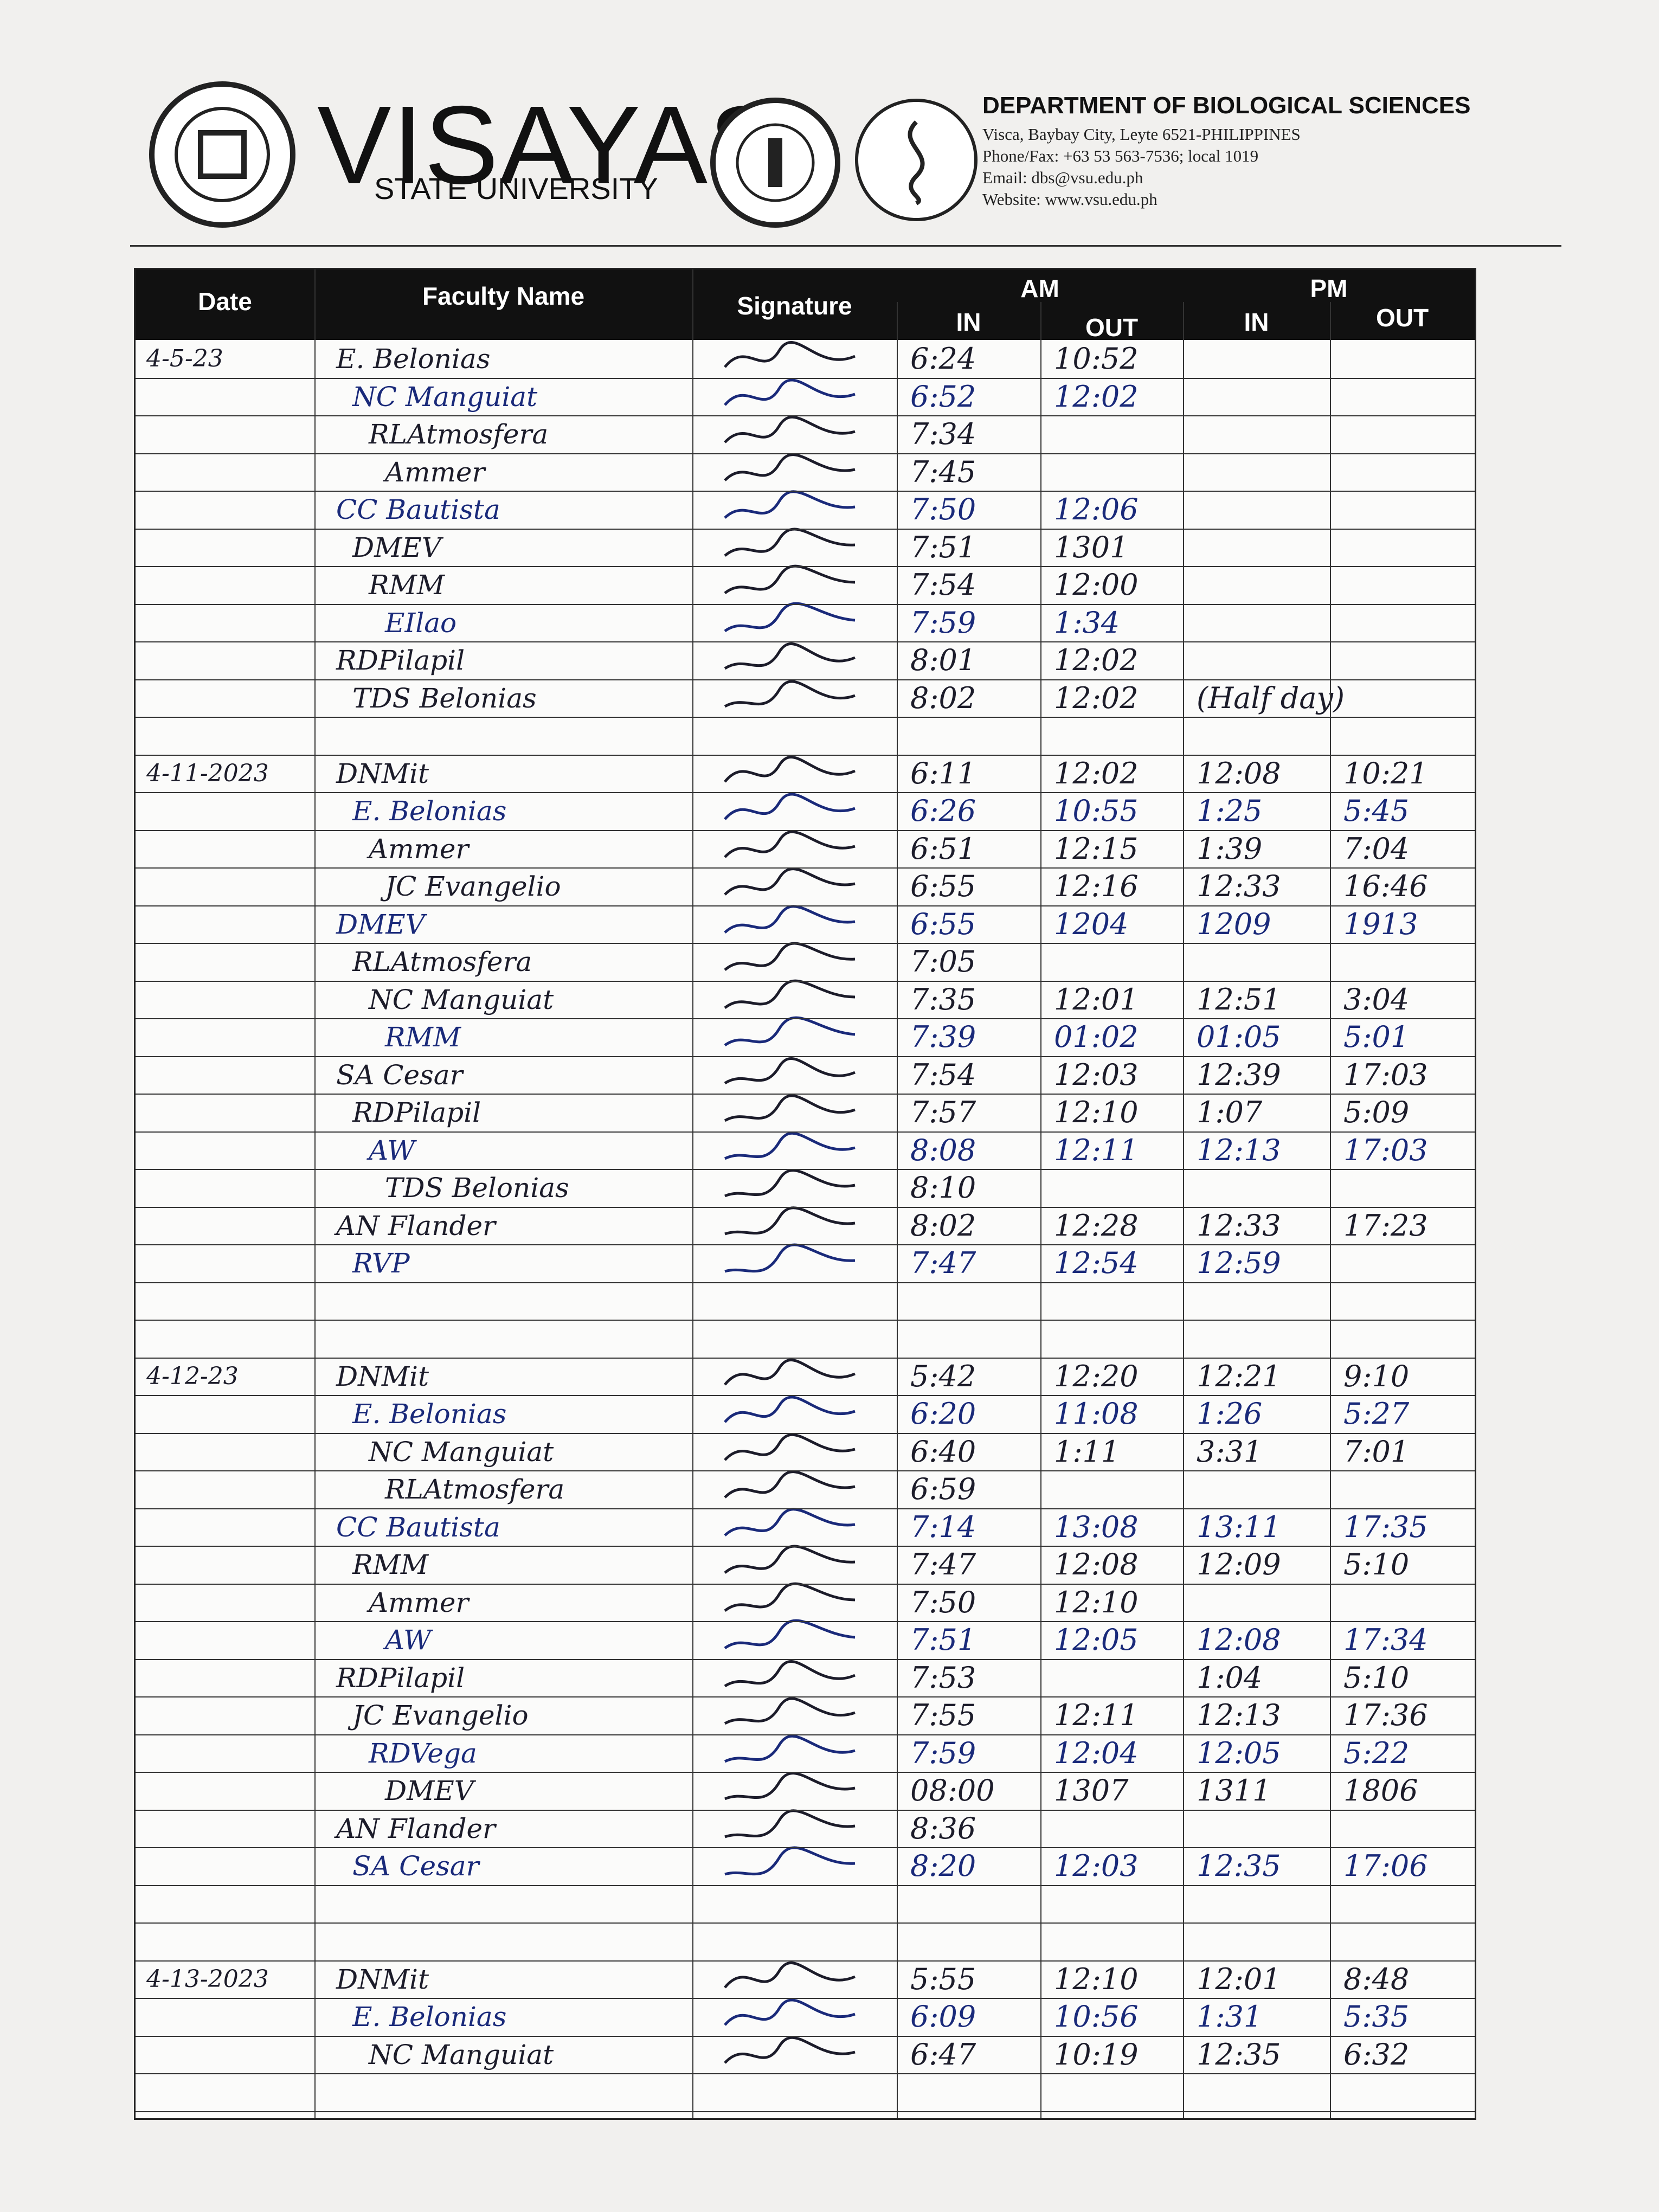  What do you see at coordinates (1096, 1526) in the screenshot?
I see `time-am-out: 13:08` at bounding box center [1096, 1526].